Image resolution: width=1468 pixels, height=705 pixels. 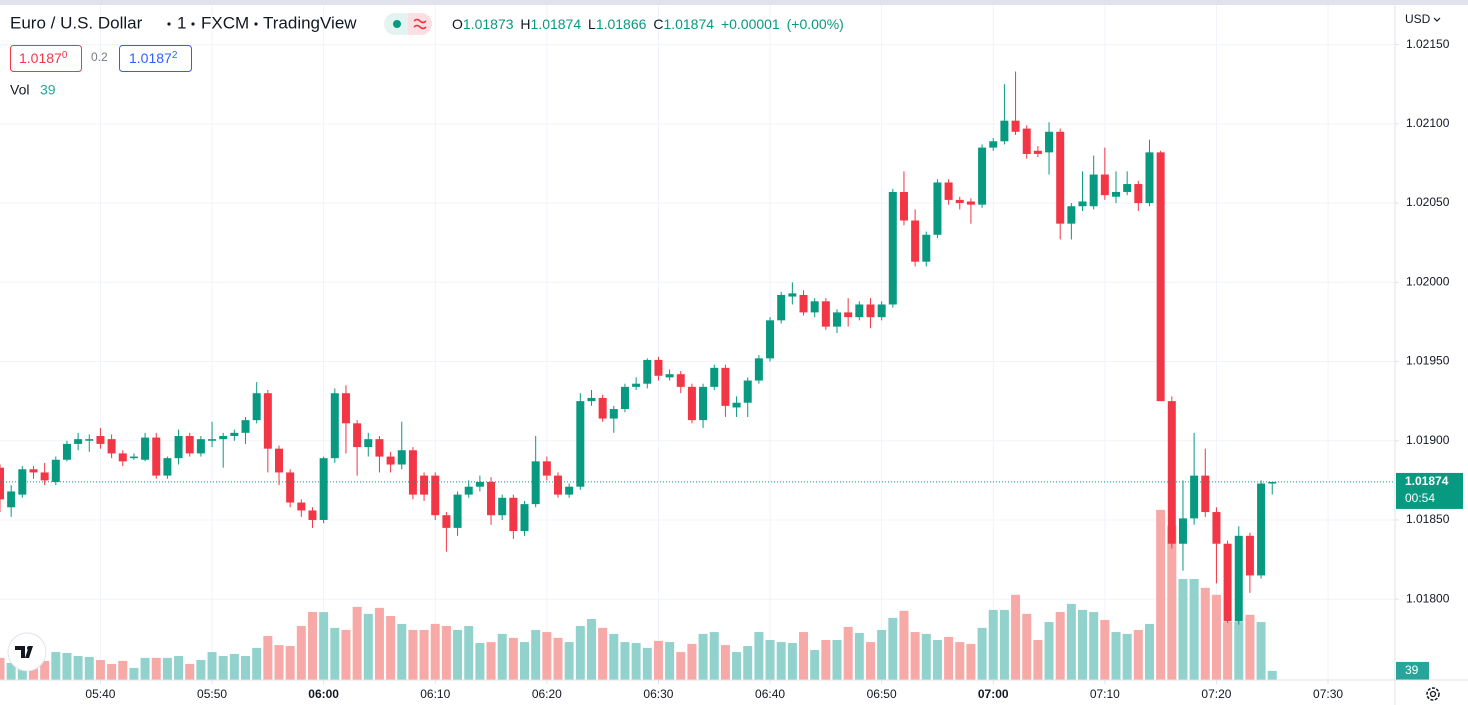 I want to click on buy-box, so click(x=155, y=58).